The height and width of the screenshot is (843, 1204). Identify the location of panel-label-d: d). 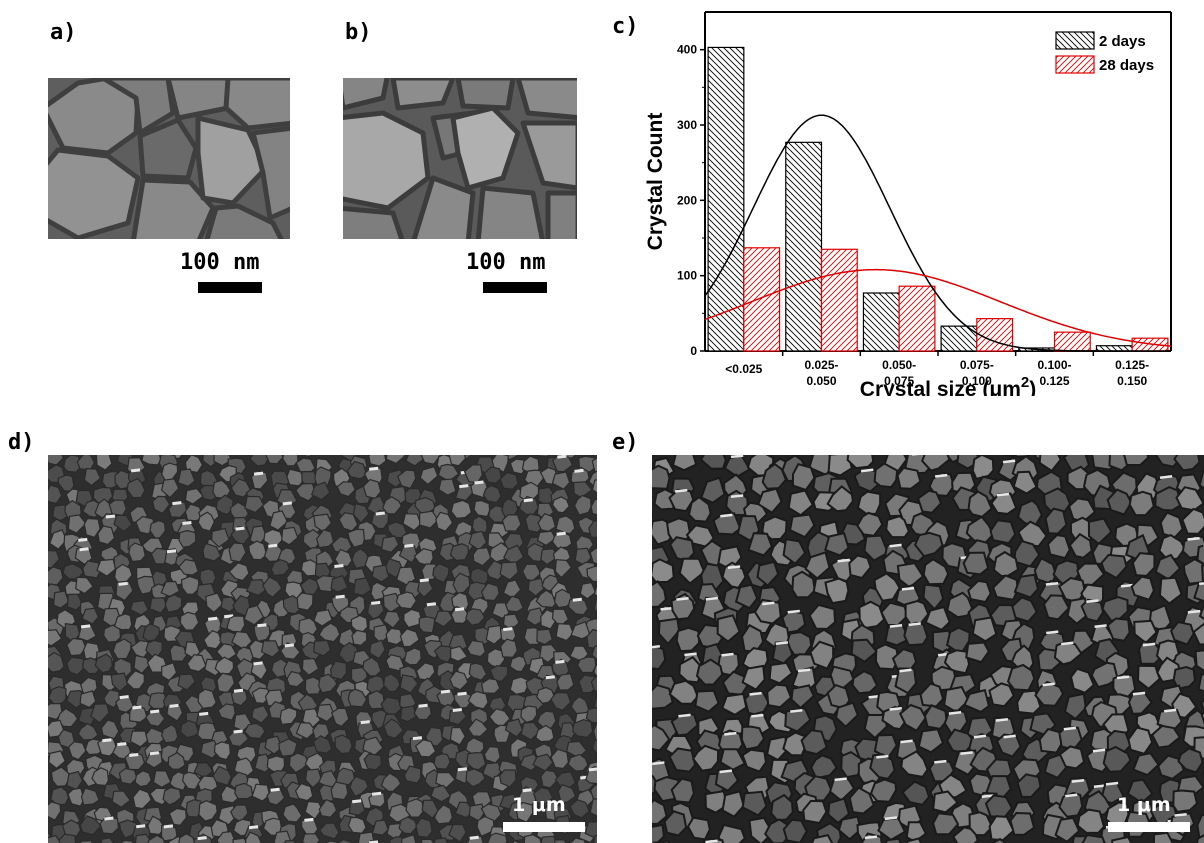
(21, 442).